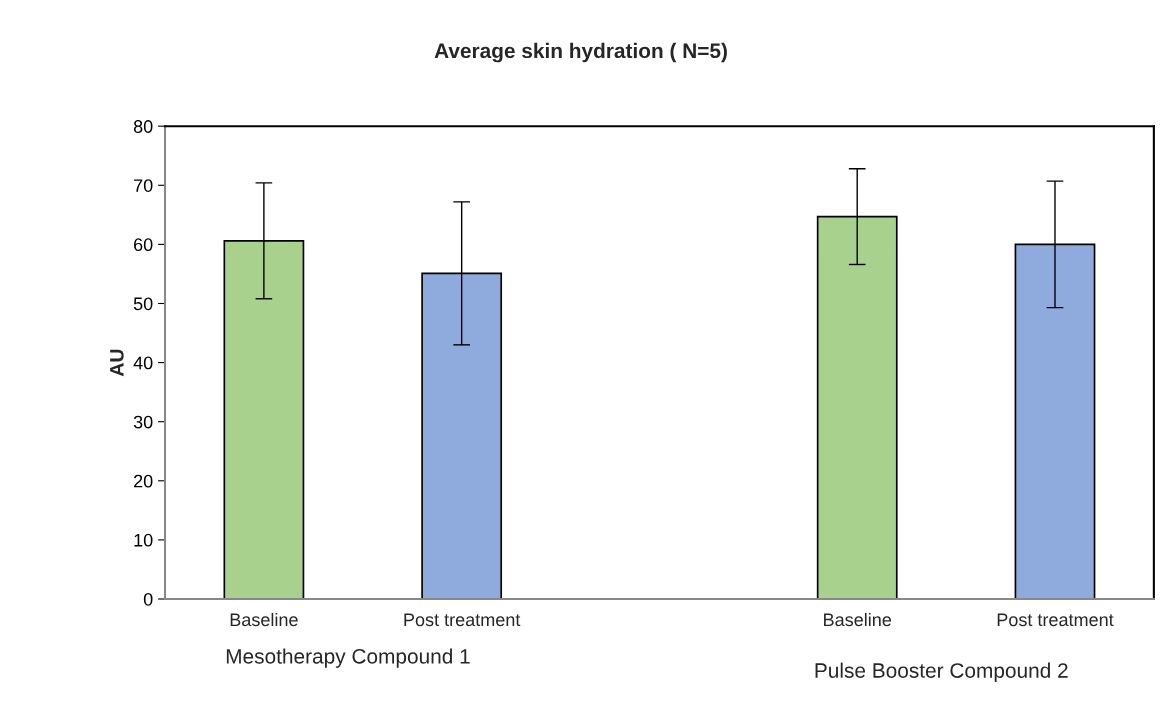  What do you see at coordinates (143, 363) in the screenshot?
I see `y-tick-label: 40` at bounding box center [143, 363].